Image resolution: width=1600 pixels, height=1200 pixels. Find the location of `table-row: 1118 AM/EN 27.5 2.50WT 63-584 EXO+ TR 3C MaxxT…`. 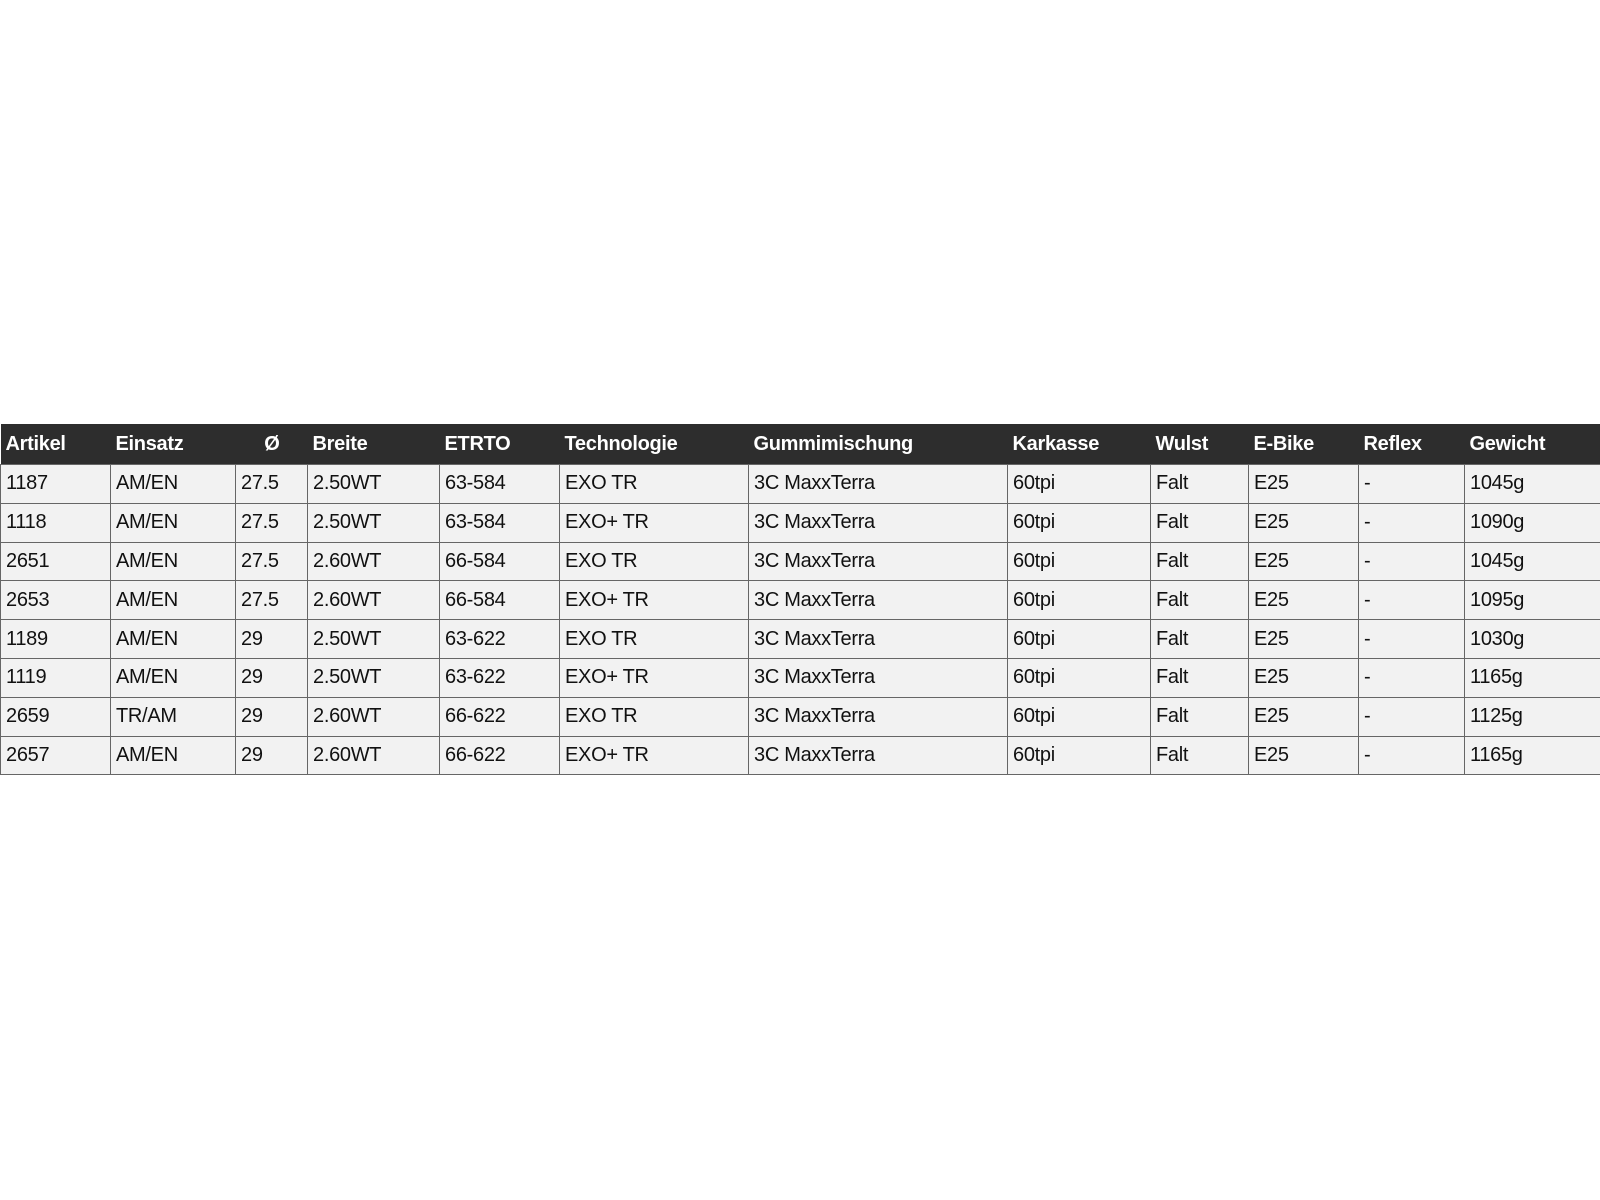

table-row: 1118 AM/EN 27.5 2.50WT 63-584 EXO+ TR 3C MaxxT… is located at coordinates (800, 522).